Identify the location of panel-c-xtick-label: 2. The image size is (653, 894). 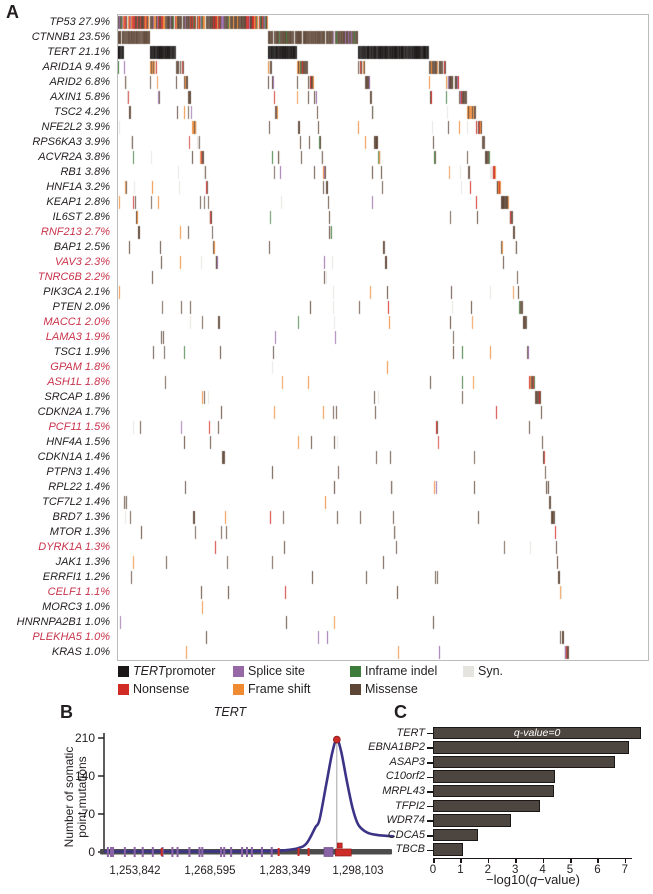
(487, 869).